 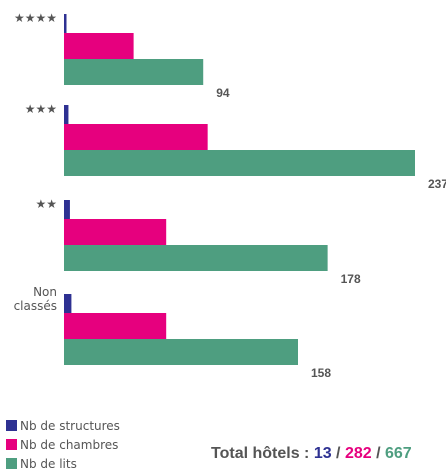 I want to click on legend-label-lits: Nb de lits, so click(x=48, y=463).